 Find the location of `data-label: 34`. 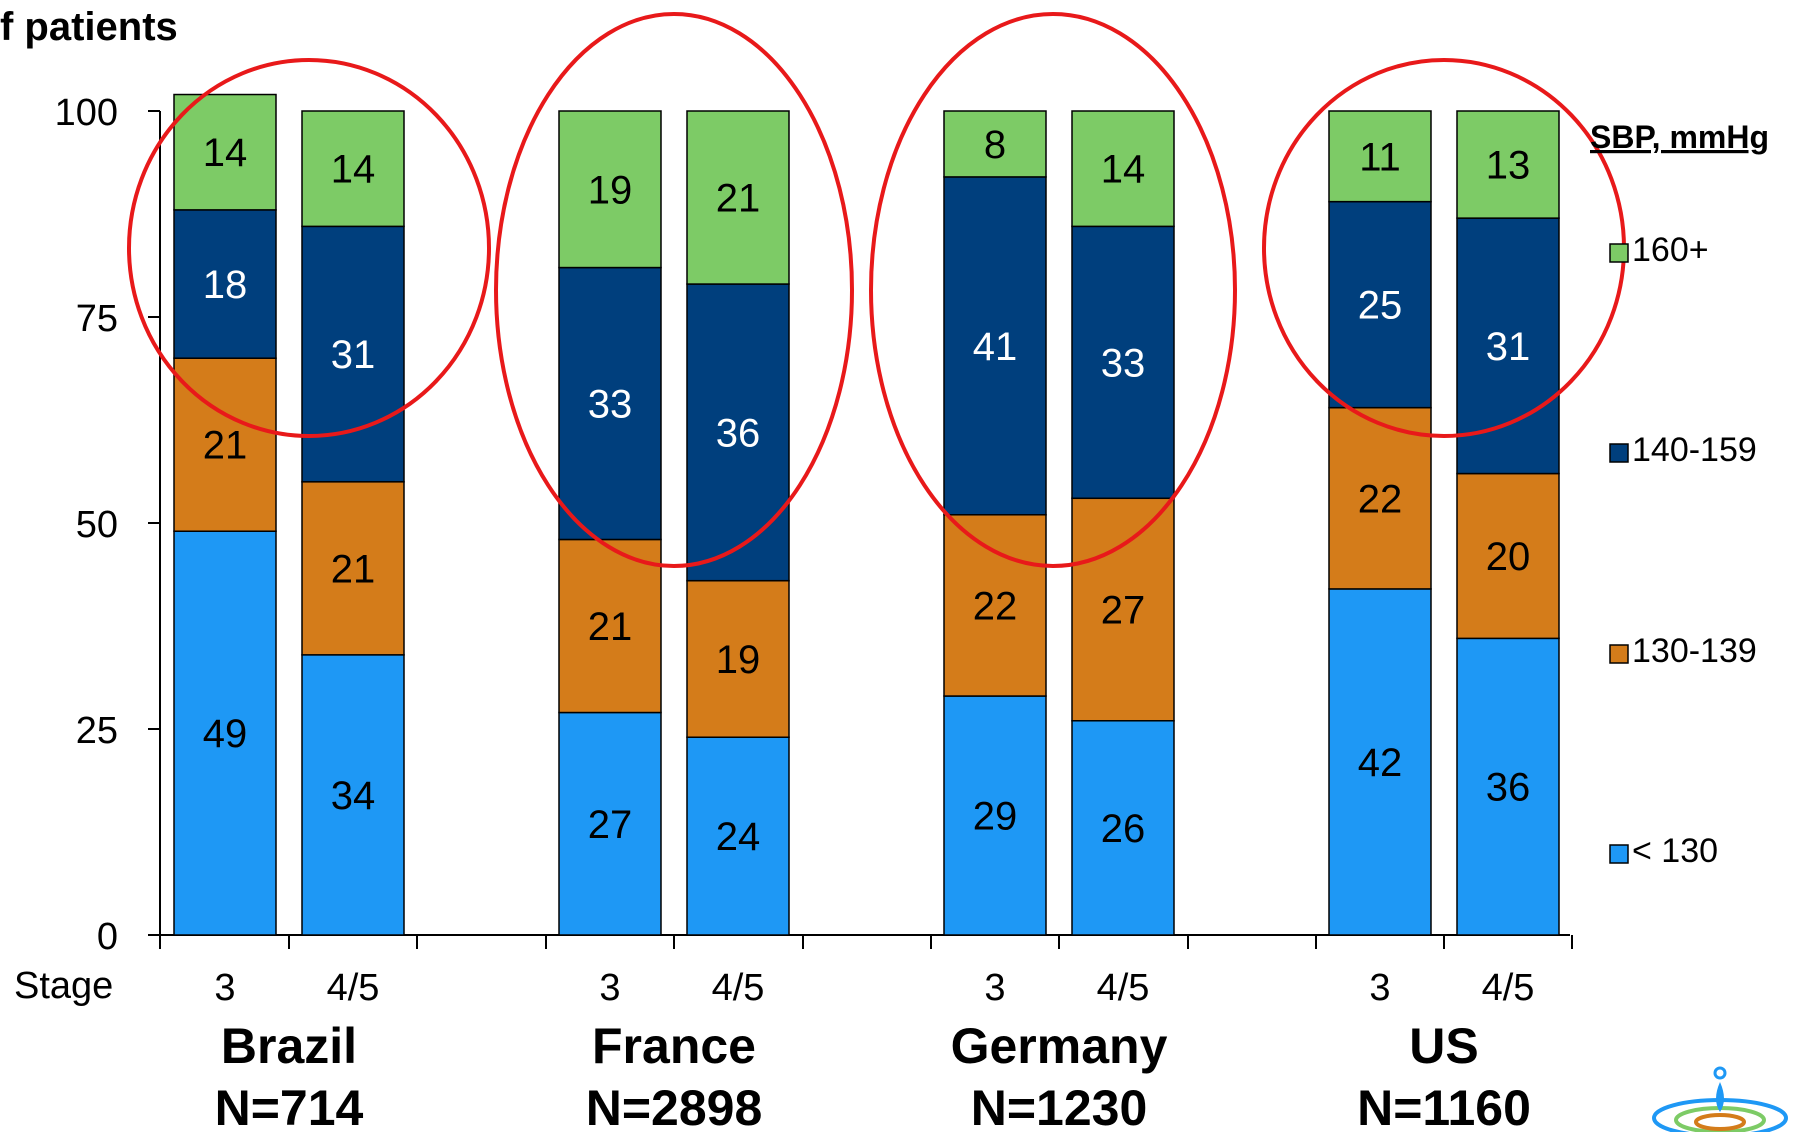

data-label: 34 is located at coordinates (353, 796).